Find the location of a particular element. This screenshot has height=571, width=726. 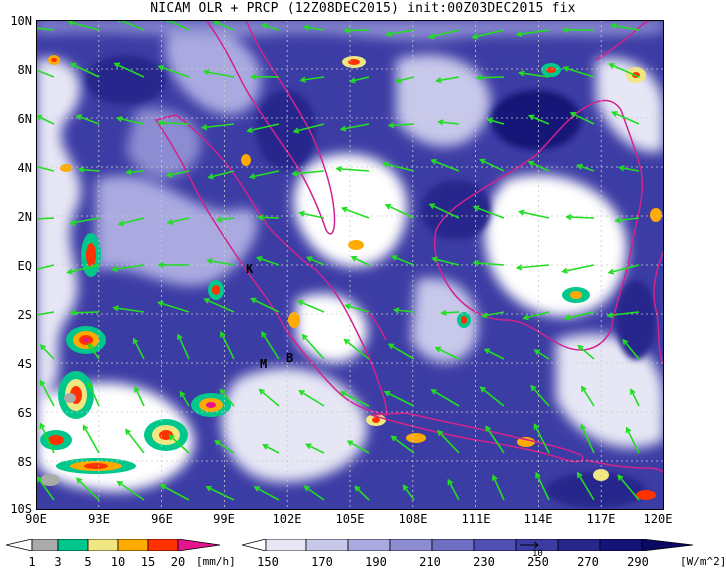

lon-label-96e: 96E is located at coordinates (162, 519).